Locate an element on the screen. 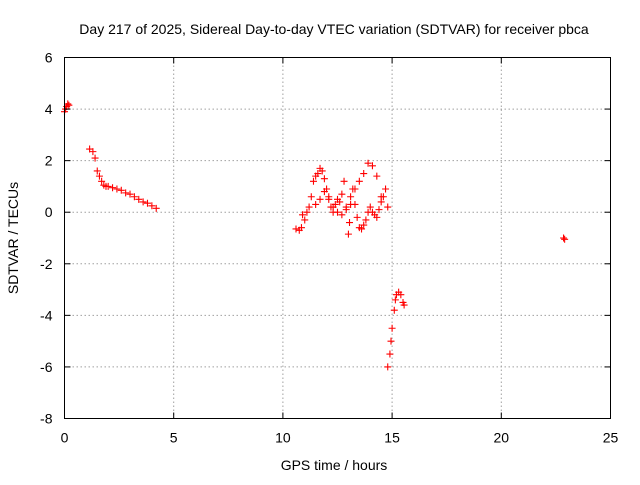 The image size is (640, 485). x-tick-label: 20 is located at coordinates (502, 438).